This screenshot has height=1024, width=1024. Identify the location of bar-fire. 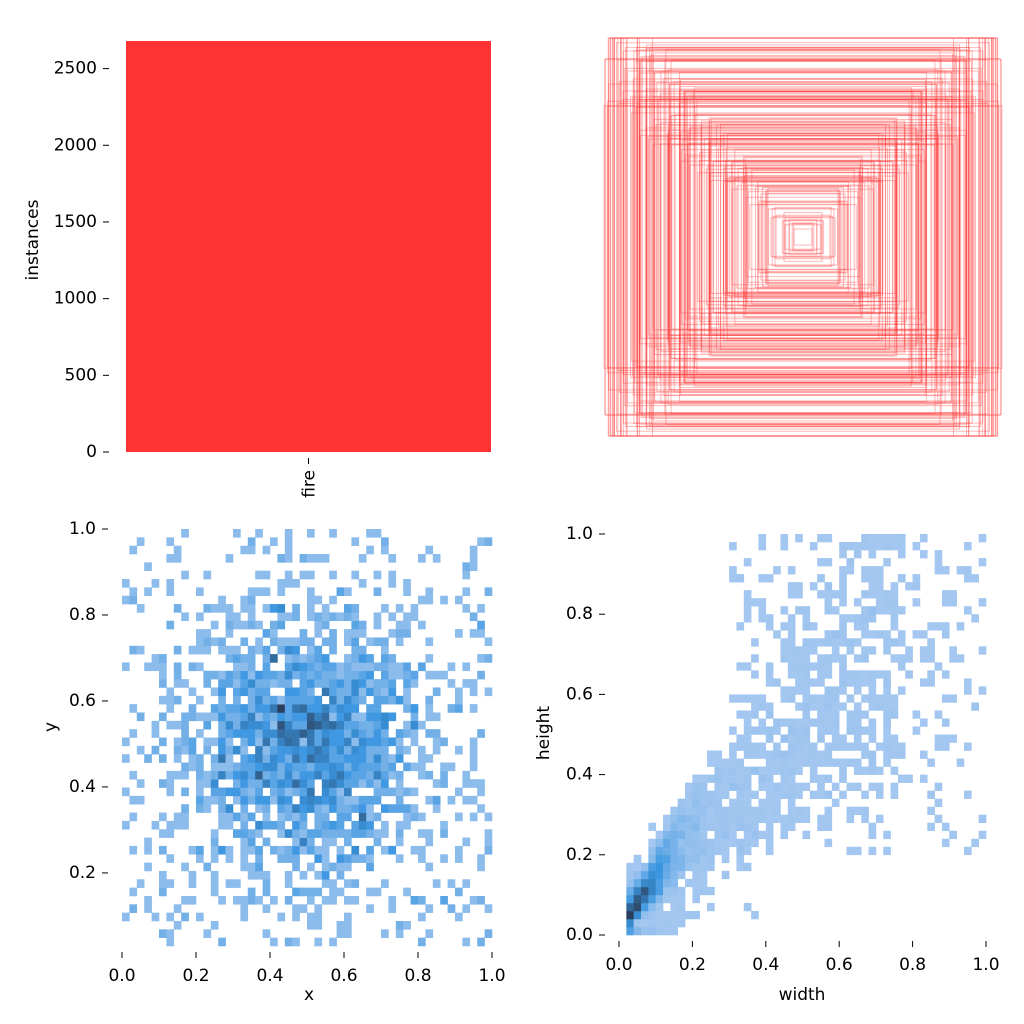
(308, 246).